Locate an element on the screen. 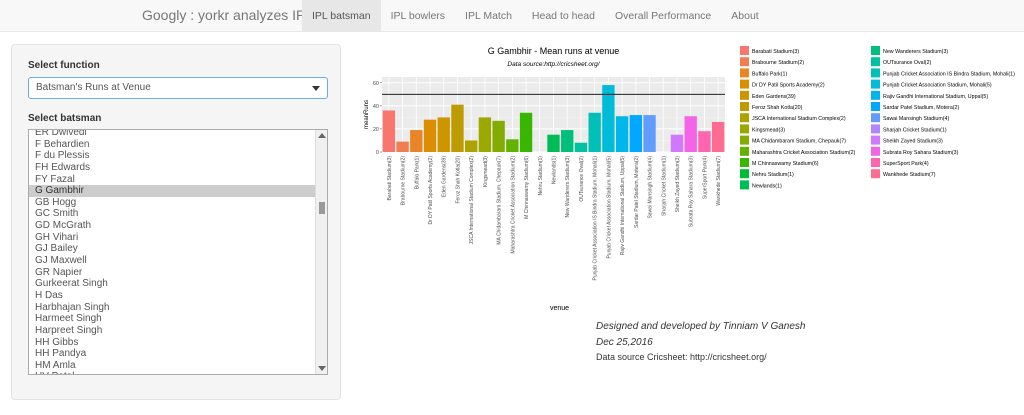 Image resolution: width=1024 pixels, height=415 pixels. function-select-value: Batsman's Runs at Venue is located at coordinates (93, 87).